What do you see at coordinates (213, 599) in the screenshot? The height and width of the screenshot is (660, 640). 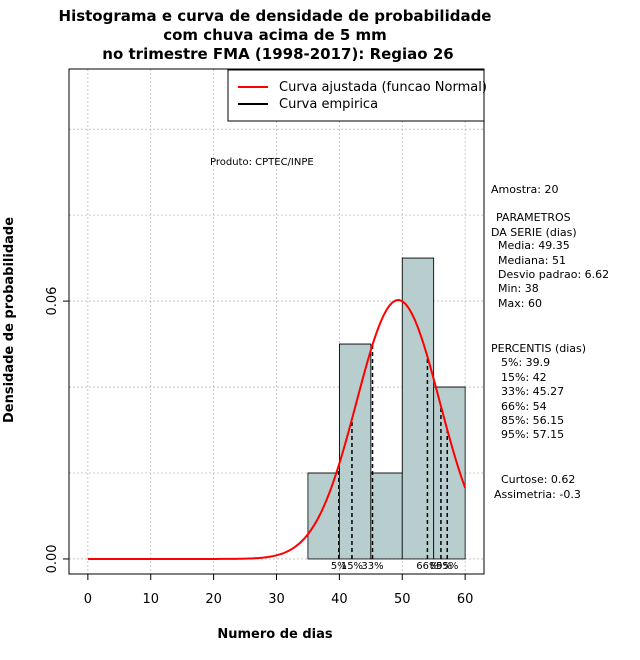 I see `x-tick-label-20: 20` at bounding box center [213, 599].